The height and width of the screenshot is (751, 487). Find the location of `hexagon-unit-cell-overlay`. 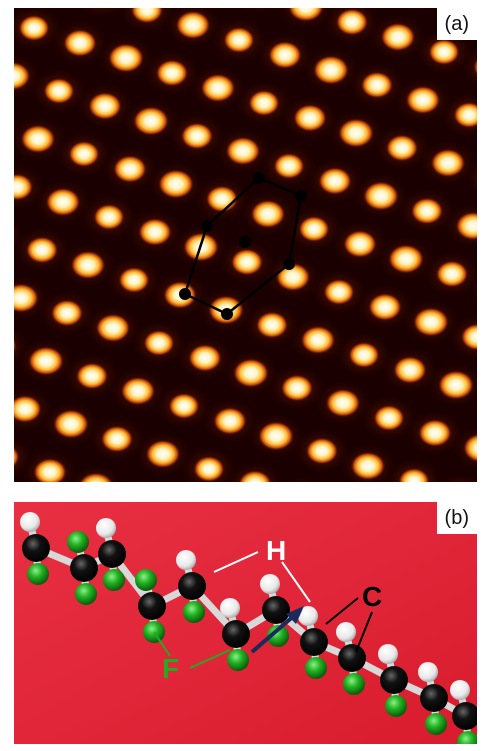

hexagon-unit-cell-overlay is located at coordinates (243, 246).